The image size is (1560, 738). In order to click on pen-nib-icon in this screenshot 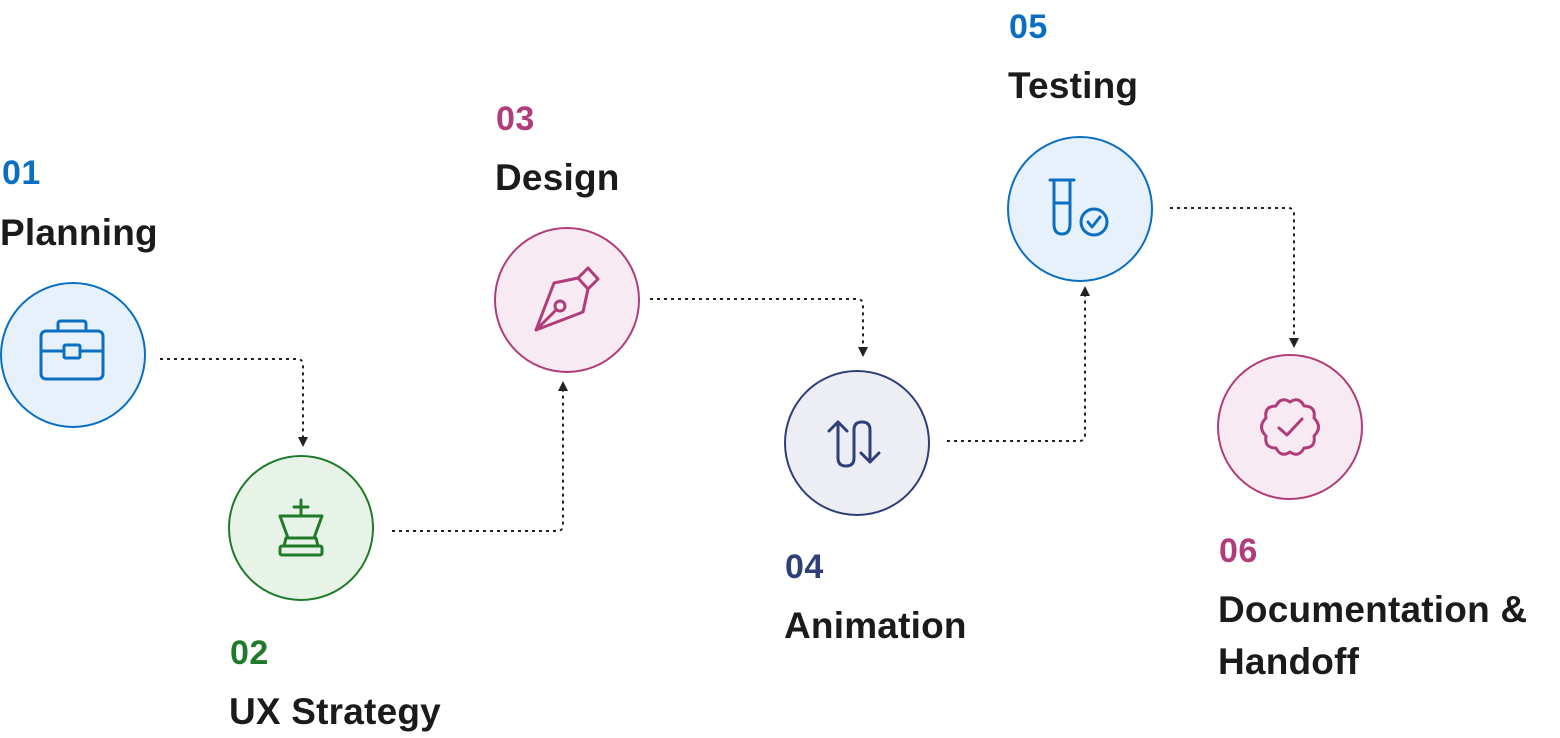, I will do `click(567, 299)`.